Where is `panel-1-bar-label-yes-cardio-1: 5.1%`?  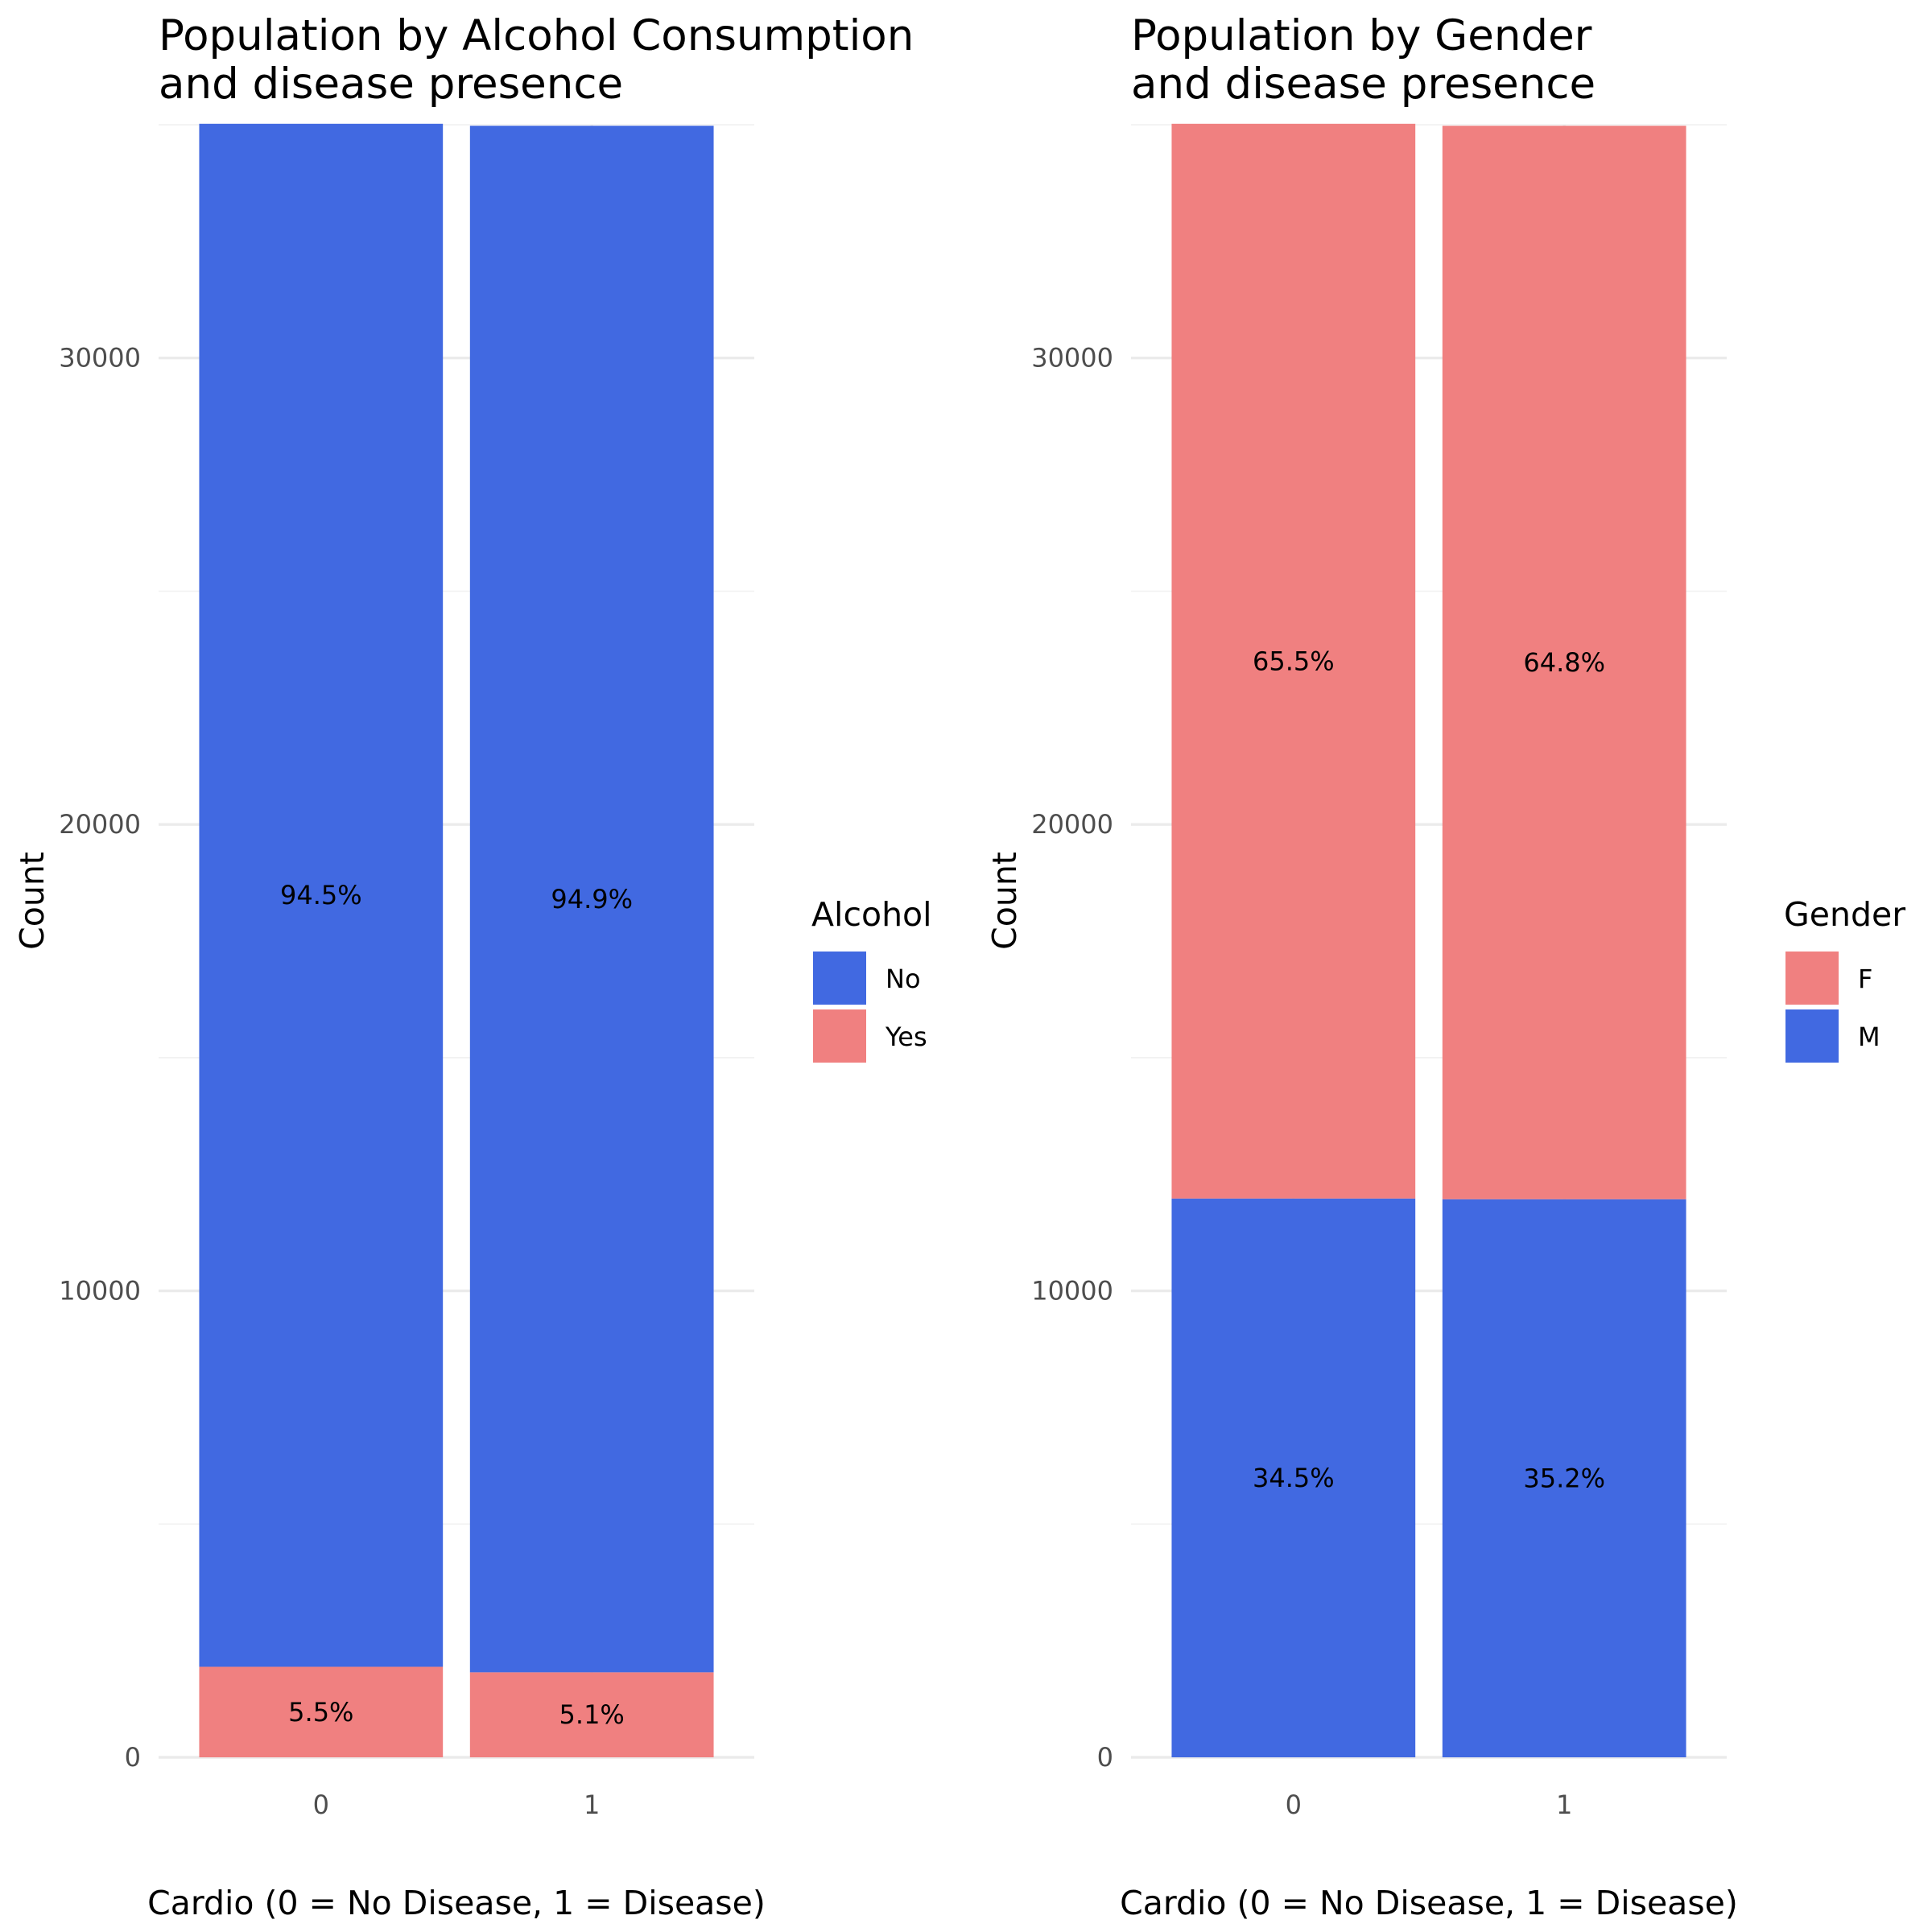 panel-1-bar-label-yes-cardio-1: 5.1% is located at coordinates (592, 1714).